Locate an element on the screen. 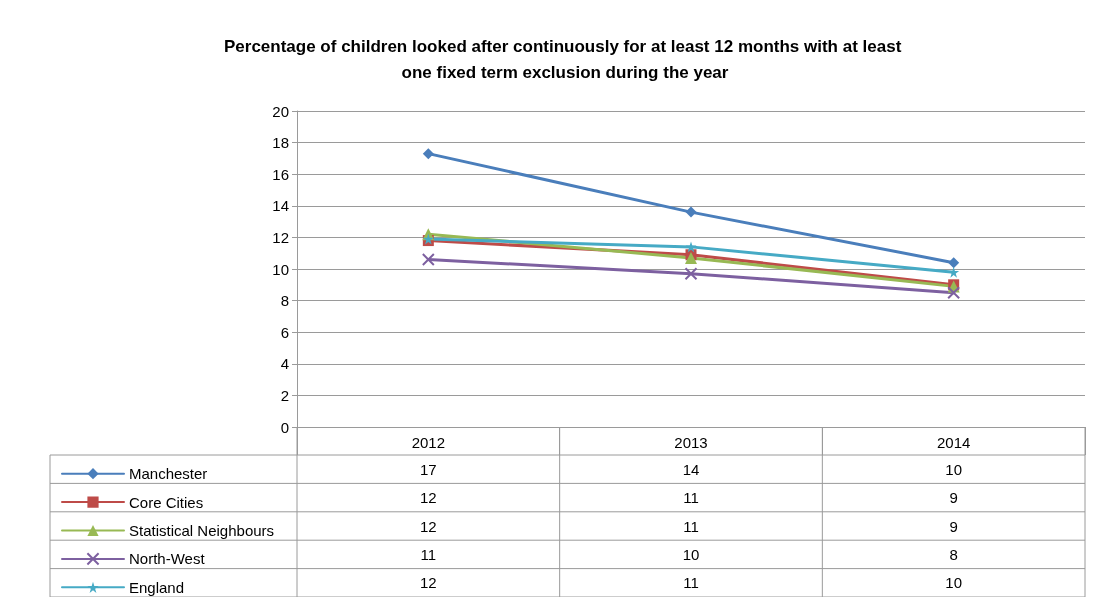  x-tick-label: 2012 is located at coordinates (428, 442).